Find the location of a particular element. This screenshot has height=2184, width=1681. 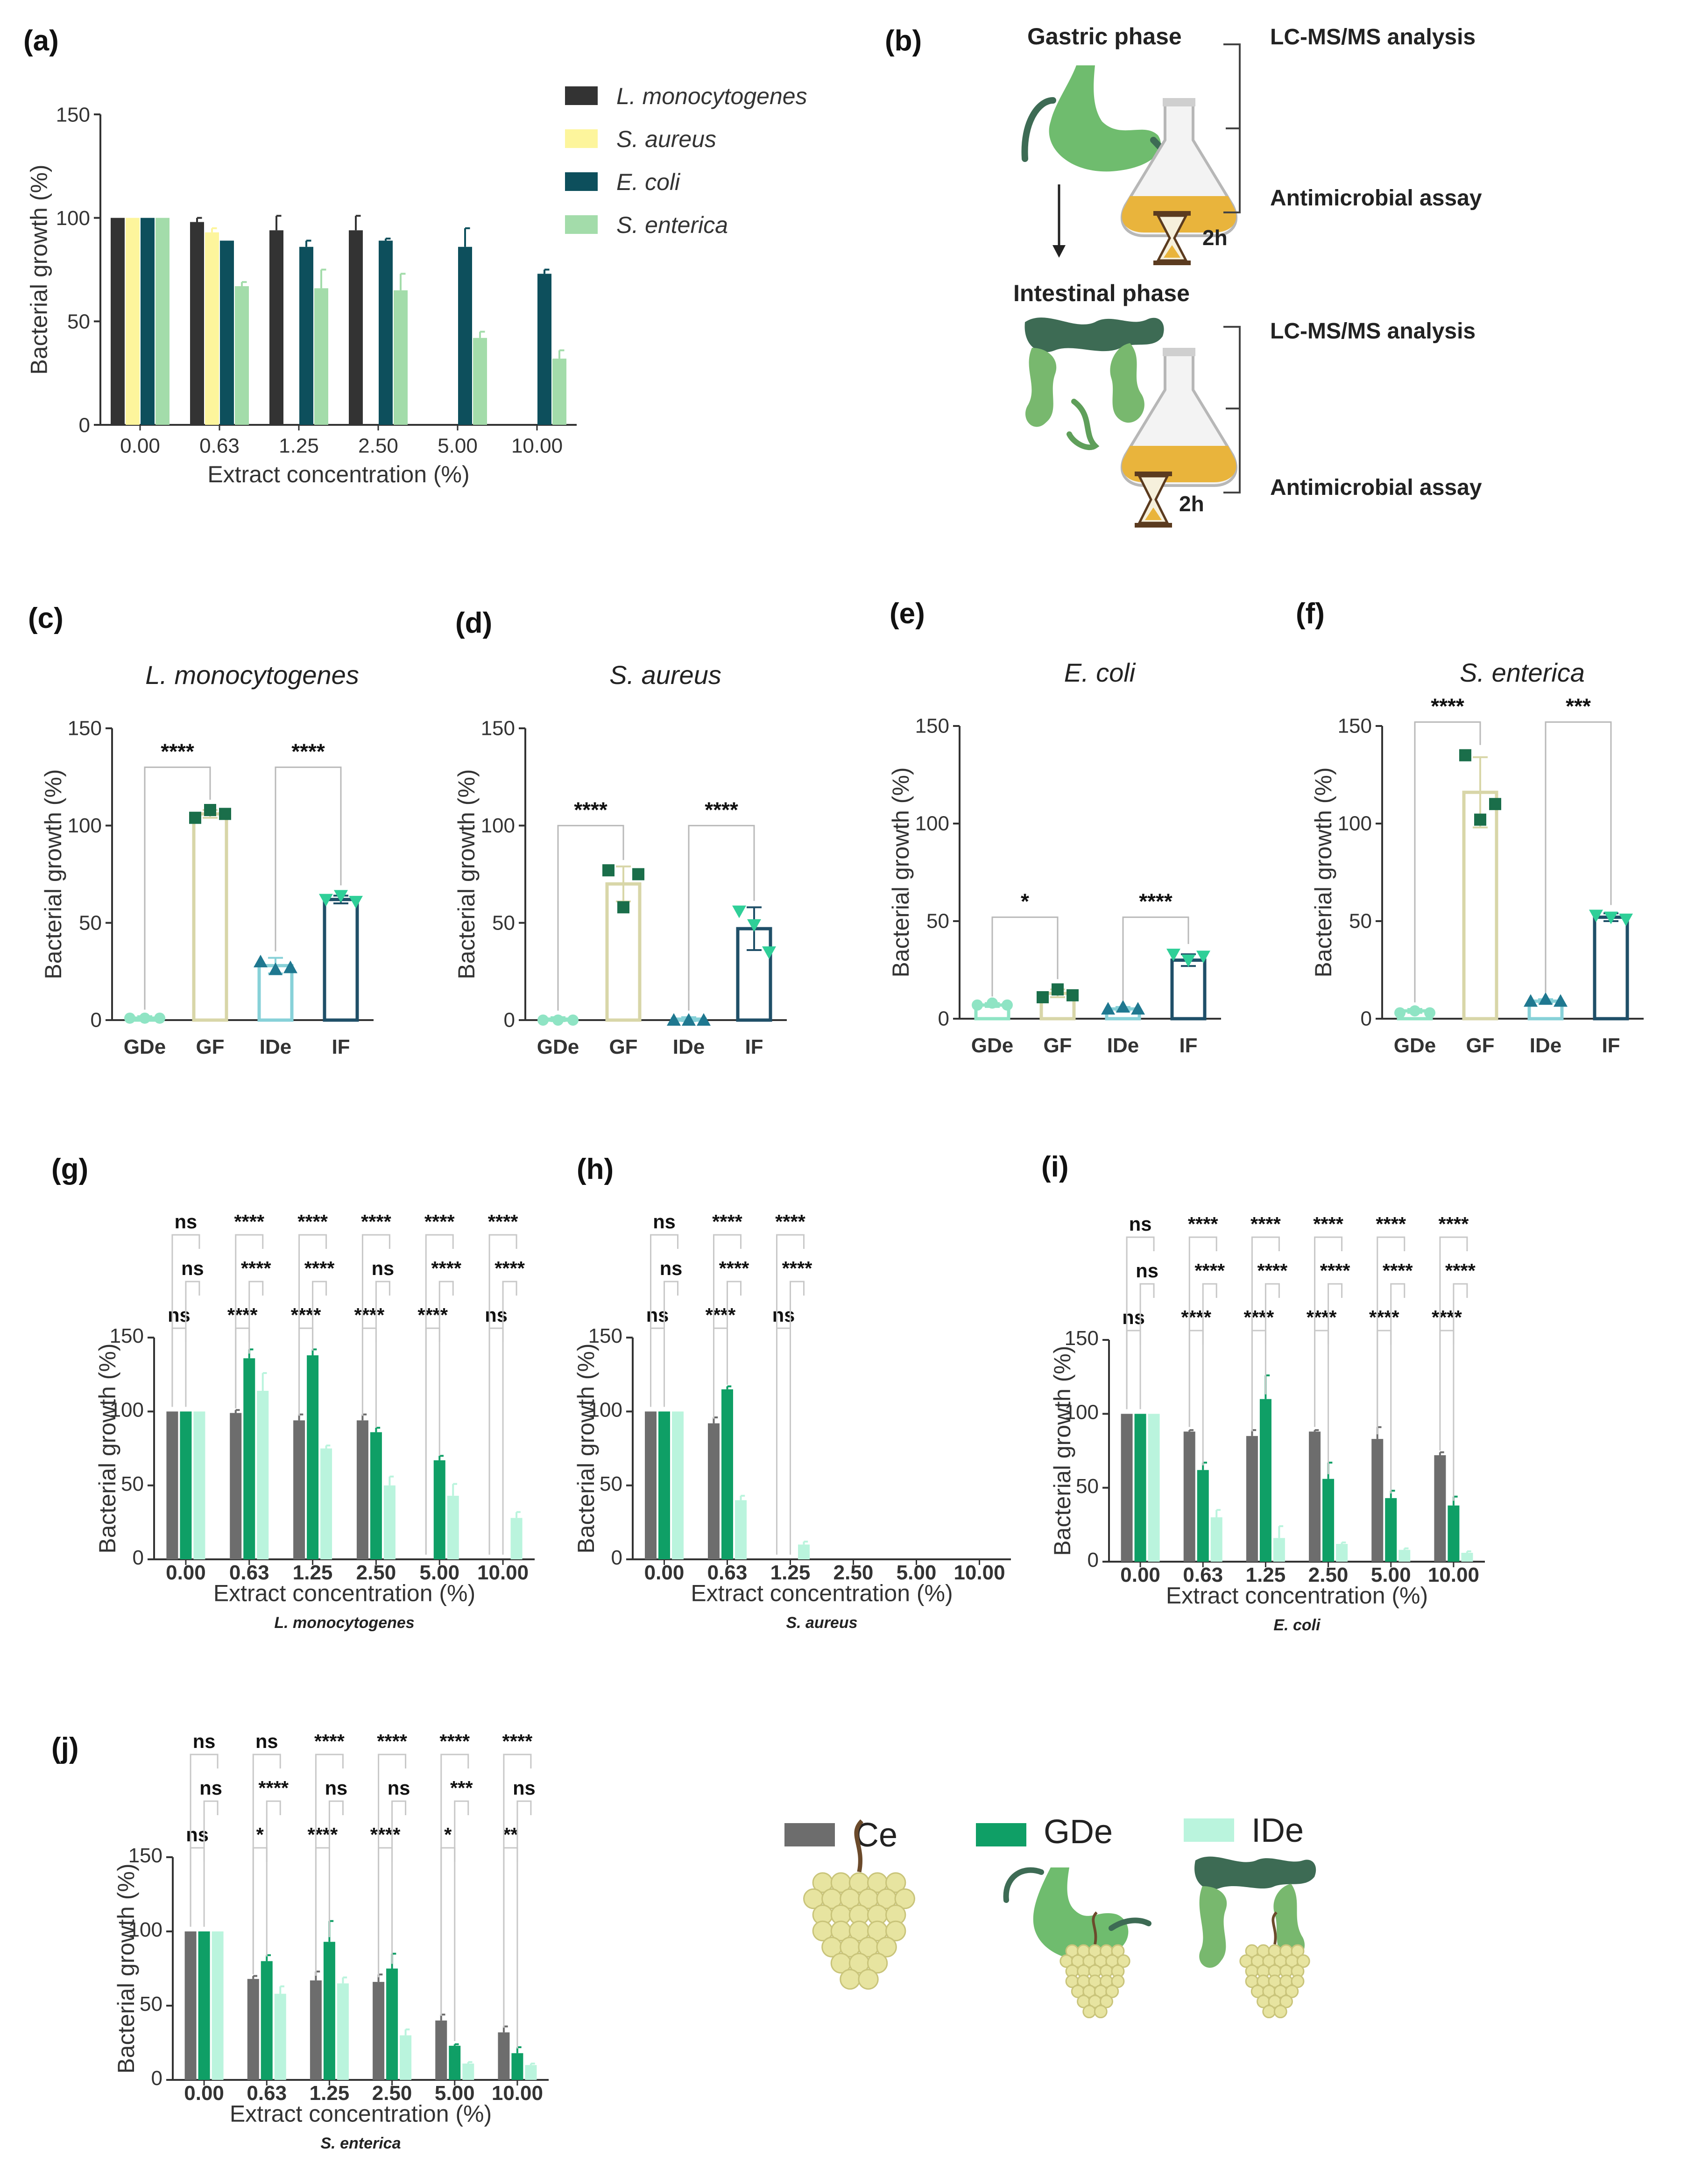

chart-title: L. monocytogenes is located at coordinates (252, 675).